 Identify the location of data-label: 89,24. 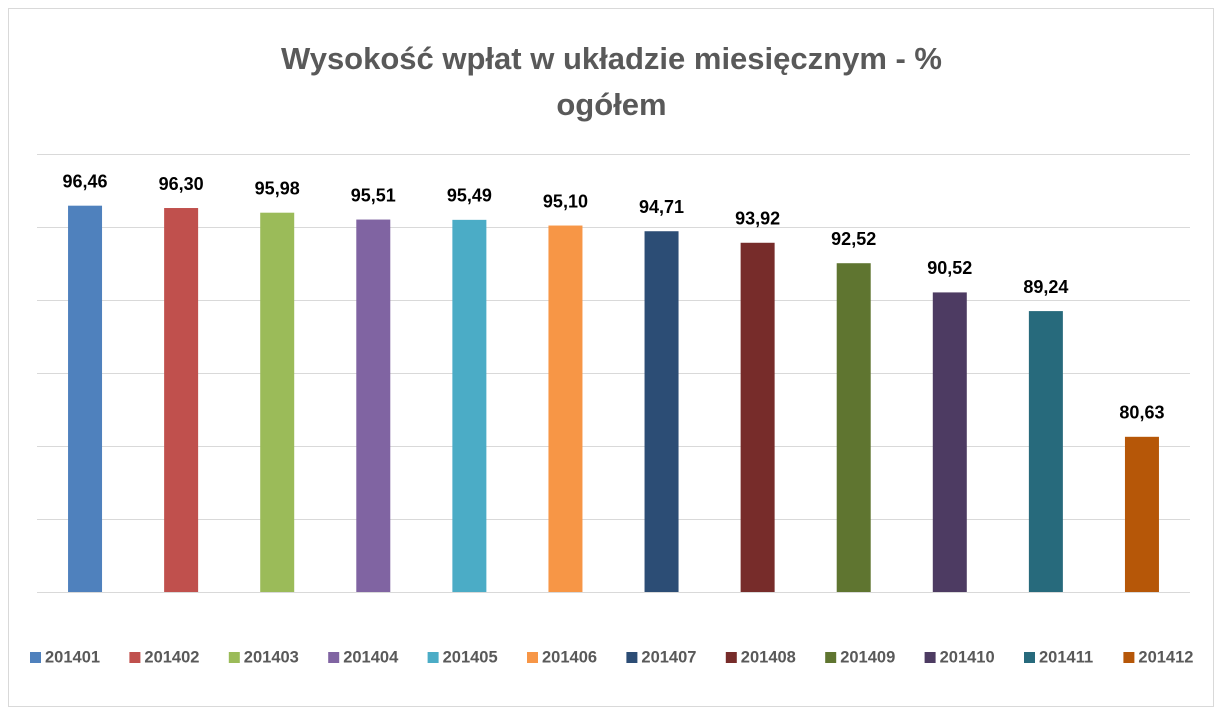
(1045, 287).